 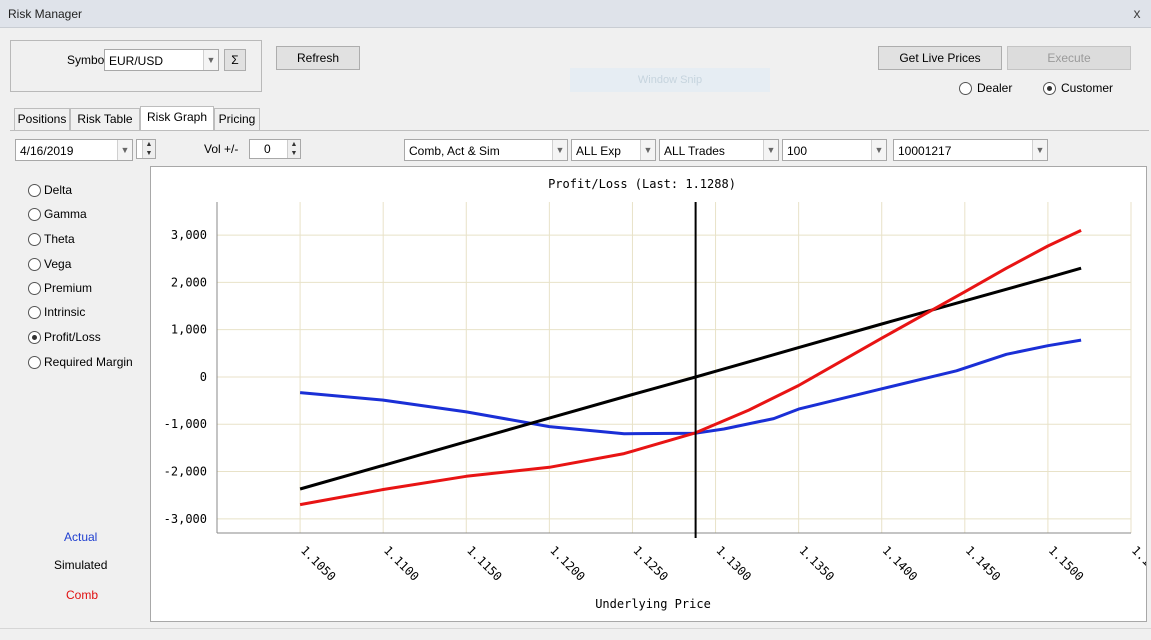 I want to click on dealer-label: Dealer, so click(x=995, y=88).